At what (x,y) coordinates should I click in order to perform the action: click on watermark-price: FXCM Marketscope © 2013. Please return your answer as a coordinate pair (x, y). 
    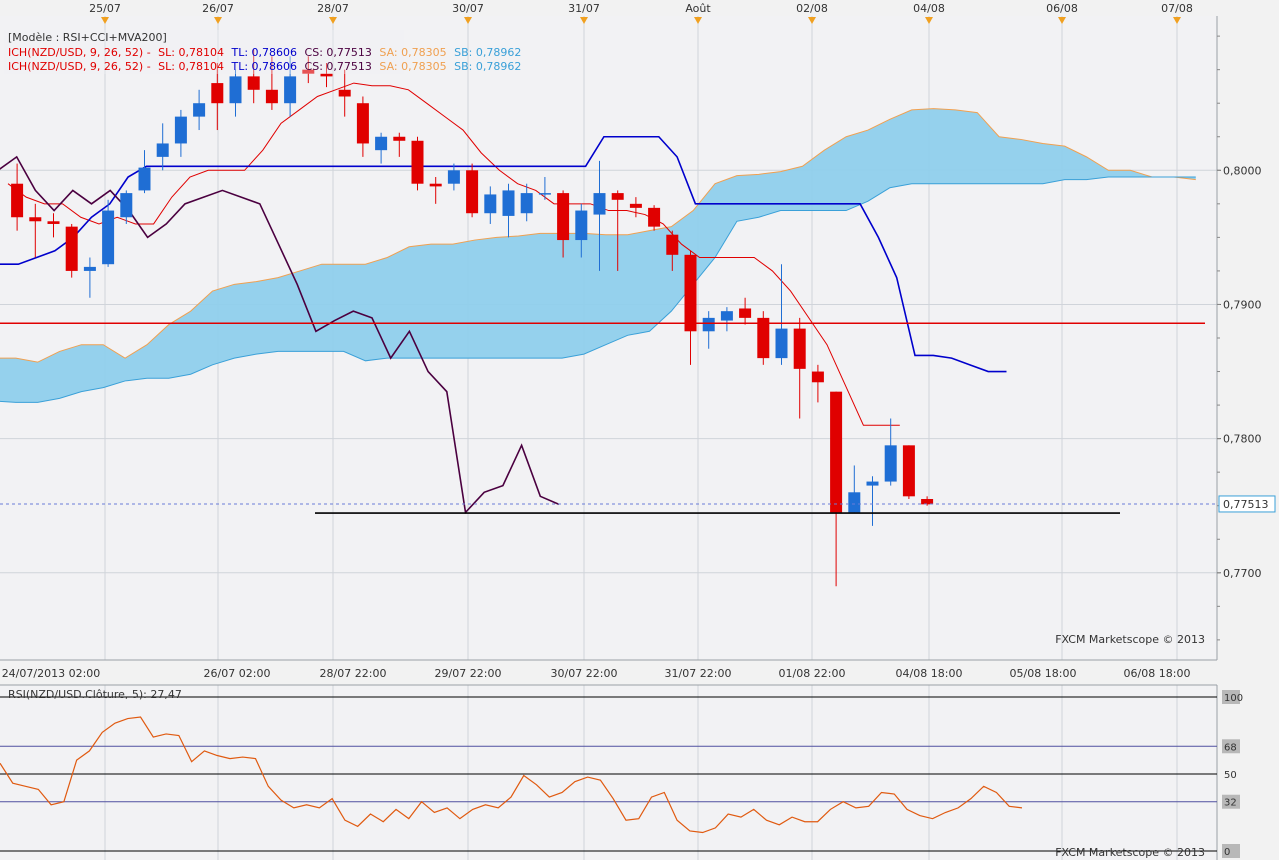
    Looking at the image, I should click on (1130, 639).